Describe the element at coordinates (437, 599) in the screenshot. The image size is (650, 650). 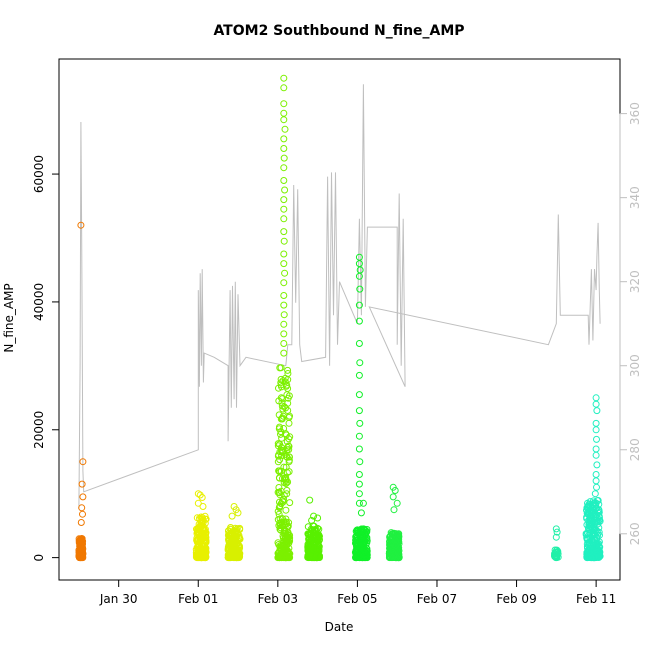
I see `x-tick-label: Feb 07` at that location.